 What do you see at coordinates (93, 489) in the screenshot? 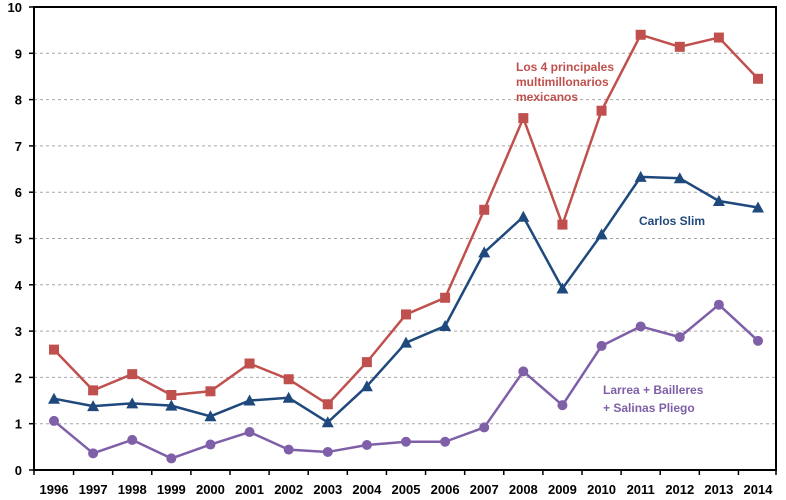
I see `x-tick-label: 1997` at bounding box center [93, 489].